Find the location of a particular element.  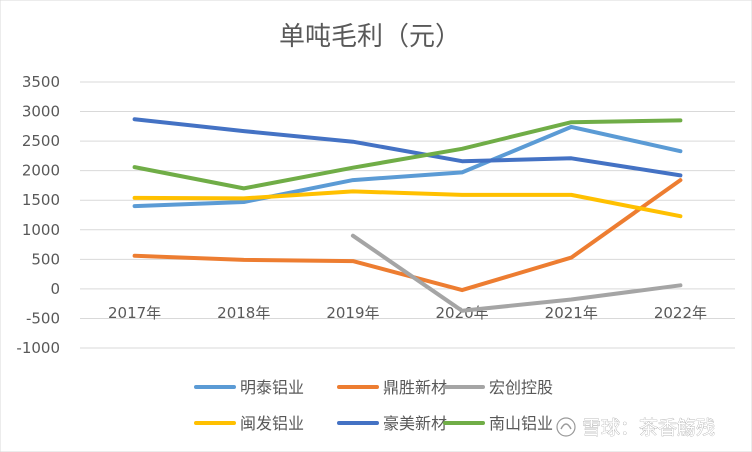

chart-title: 单吨毛利（元） is located at coordinates (370, 37).